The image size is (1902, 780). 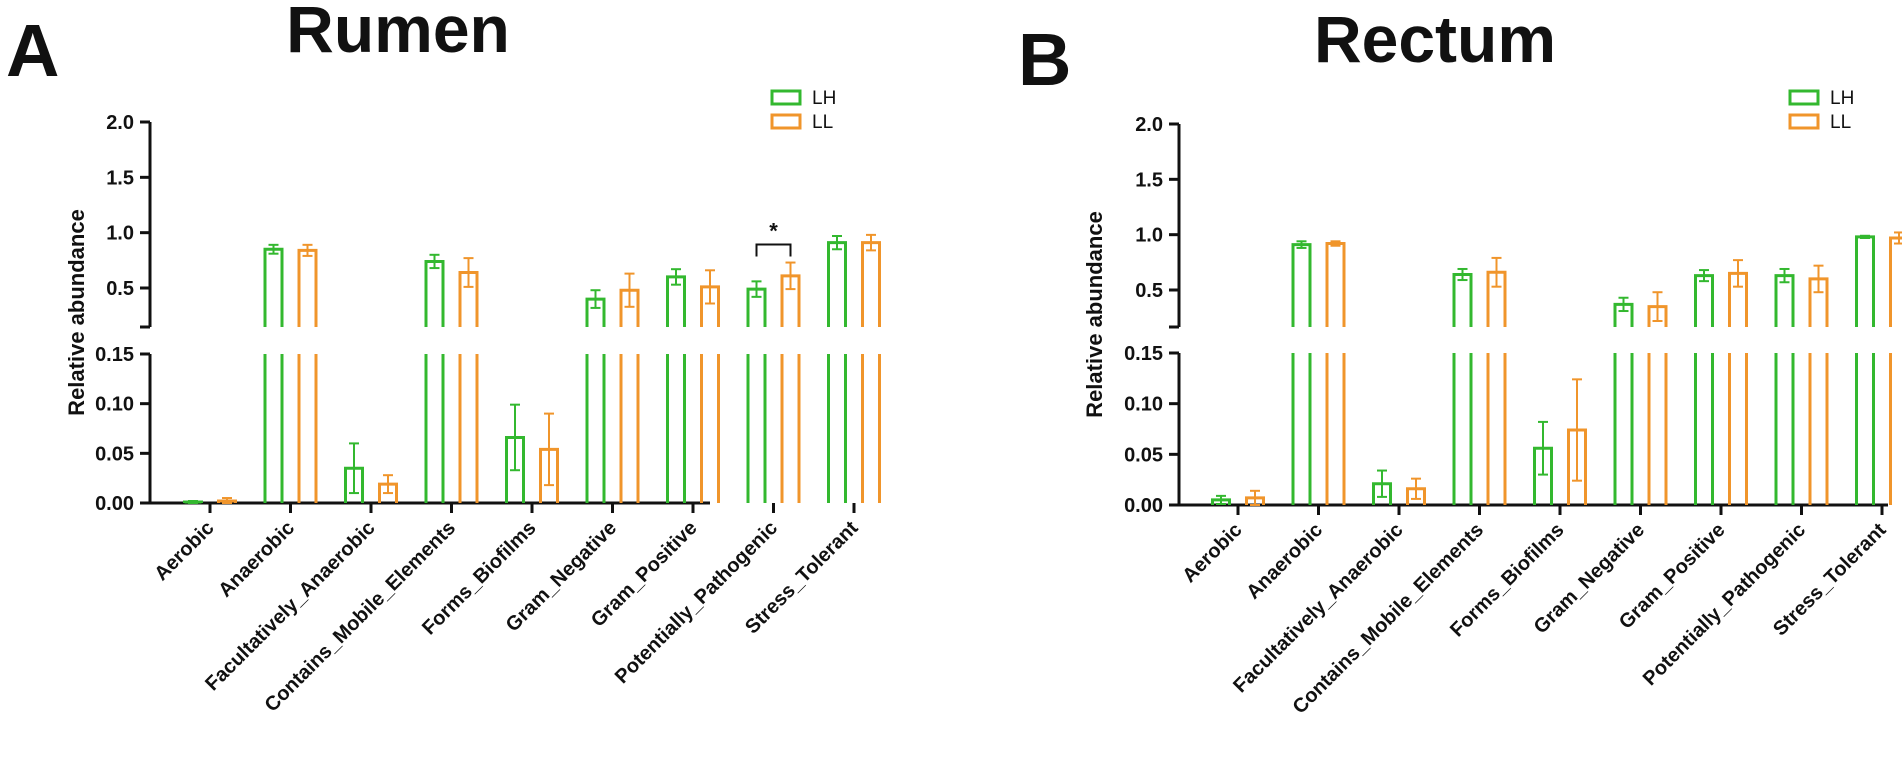 I want to click on panel-letter: B, so click(x=1044, y=59).